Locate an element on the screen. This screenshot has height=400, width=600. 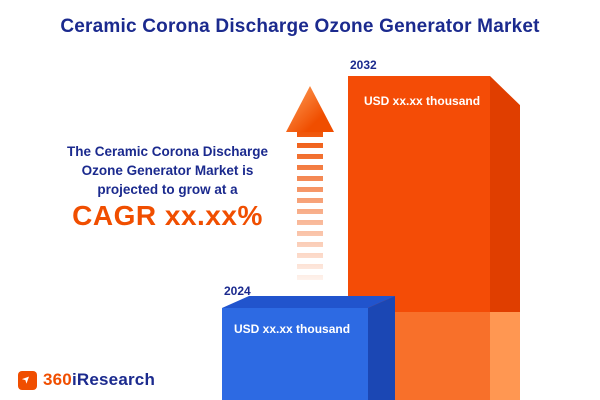
logo-text: 360iResearch is located at coordinates (99, 380).